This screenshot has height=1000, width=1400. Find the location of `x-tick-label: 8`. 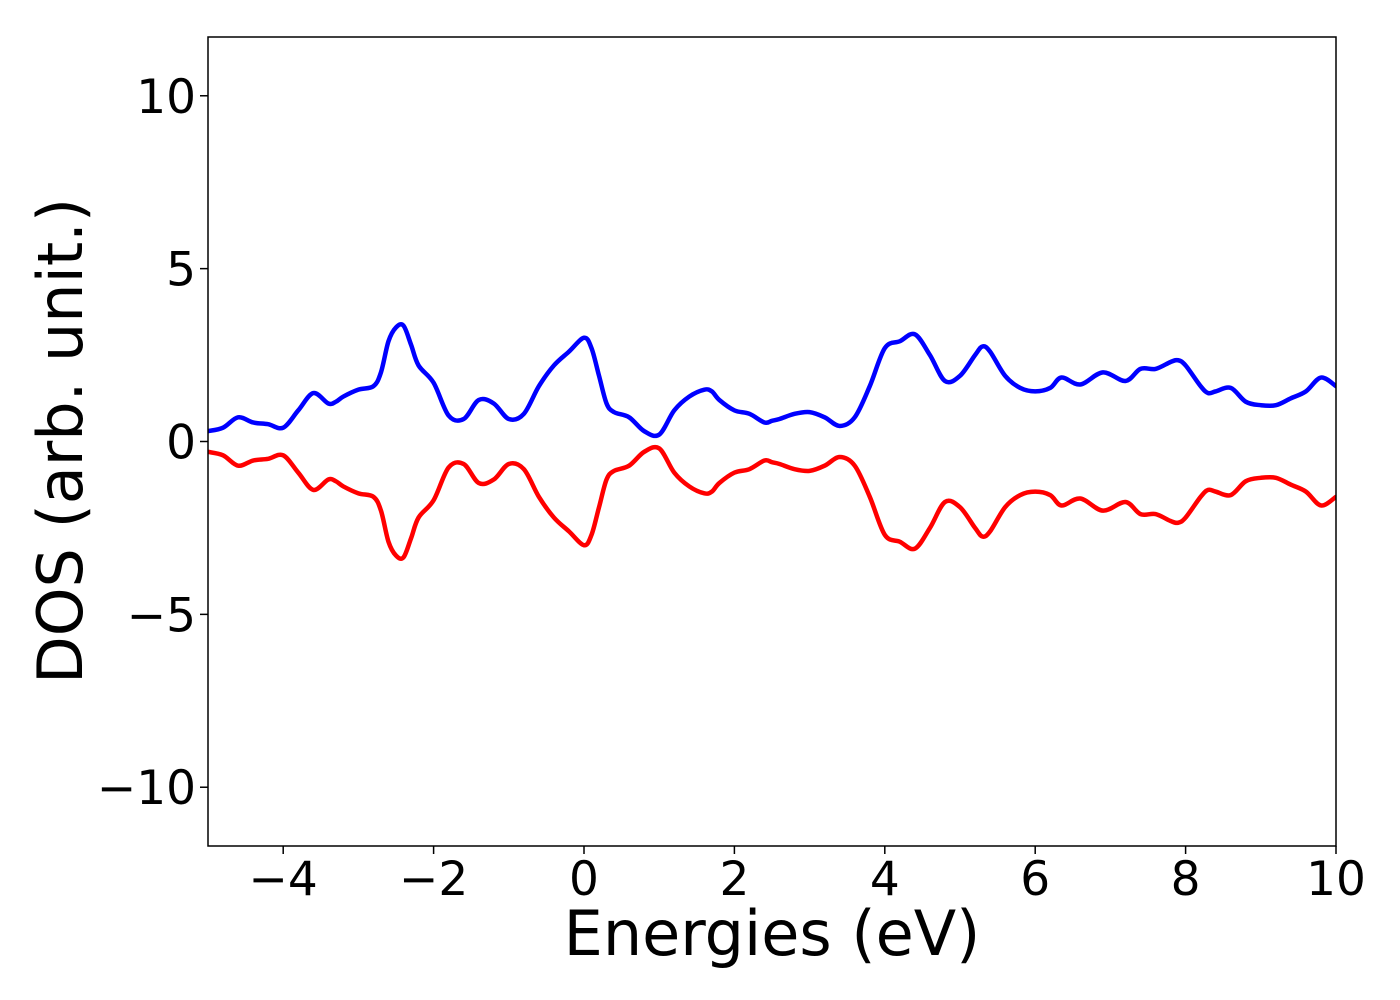

x-tick-label: 8 is located at coordinates (1186, 879).